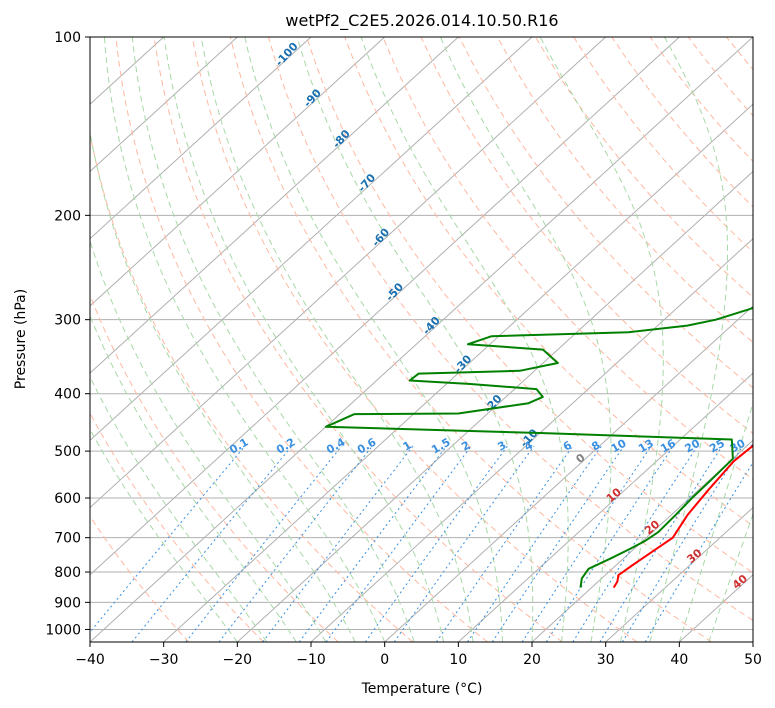 This screenshot has height=708, width=775. What do you see at coordinates (67, 395) in the screenshot?
I see `y-tick-label: 400` at bounding box center [67, 395].